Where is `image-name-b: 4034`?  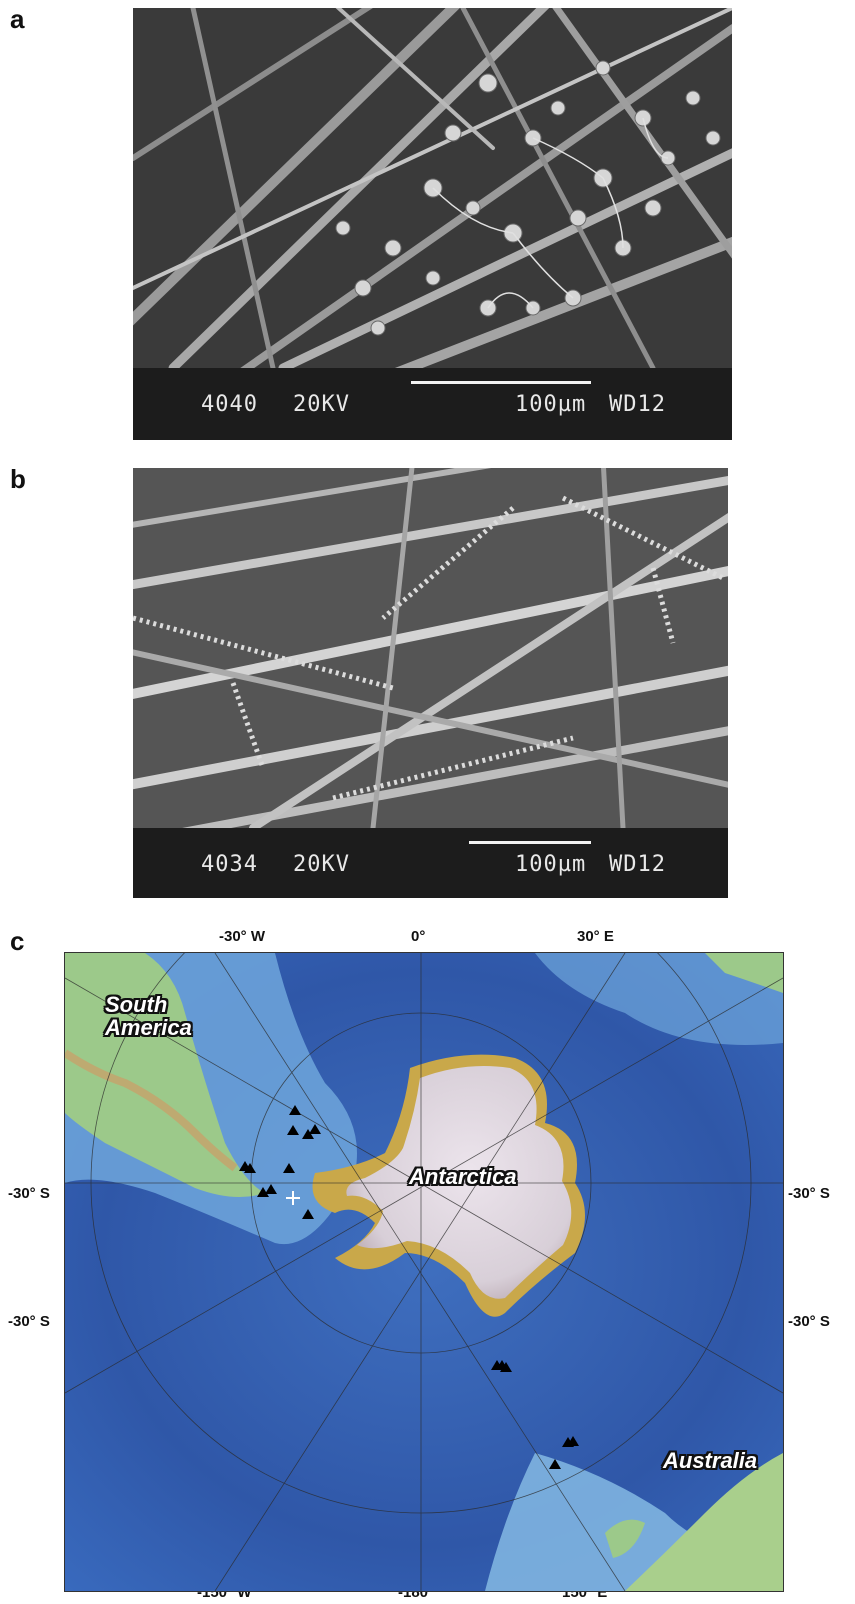
image-name-b: 4034 is located at coordinates (229, 864).